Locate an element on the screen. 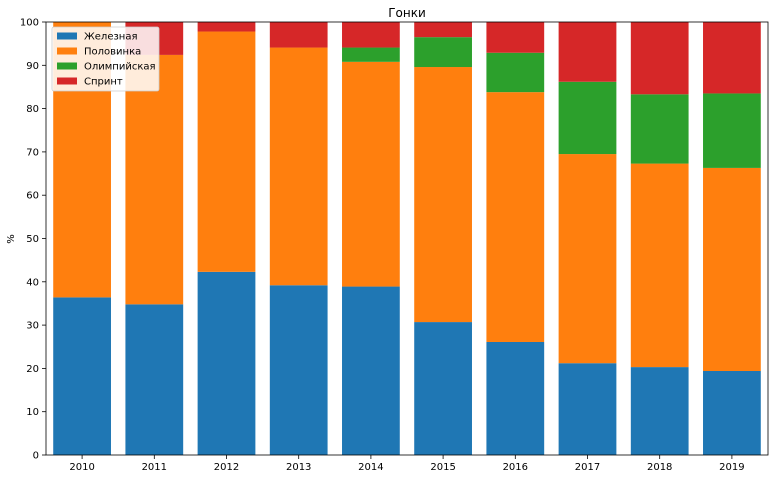  legend-label-0: Железная is located at coordinates (110, 37).